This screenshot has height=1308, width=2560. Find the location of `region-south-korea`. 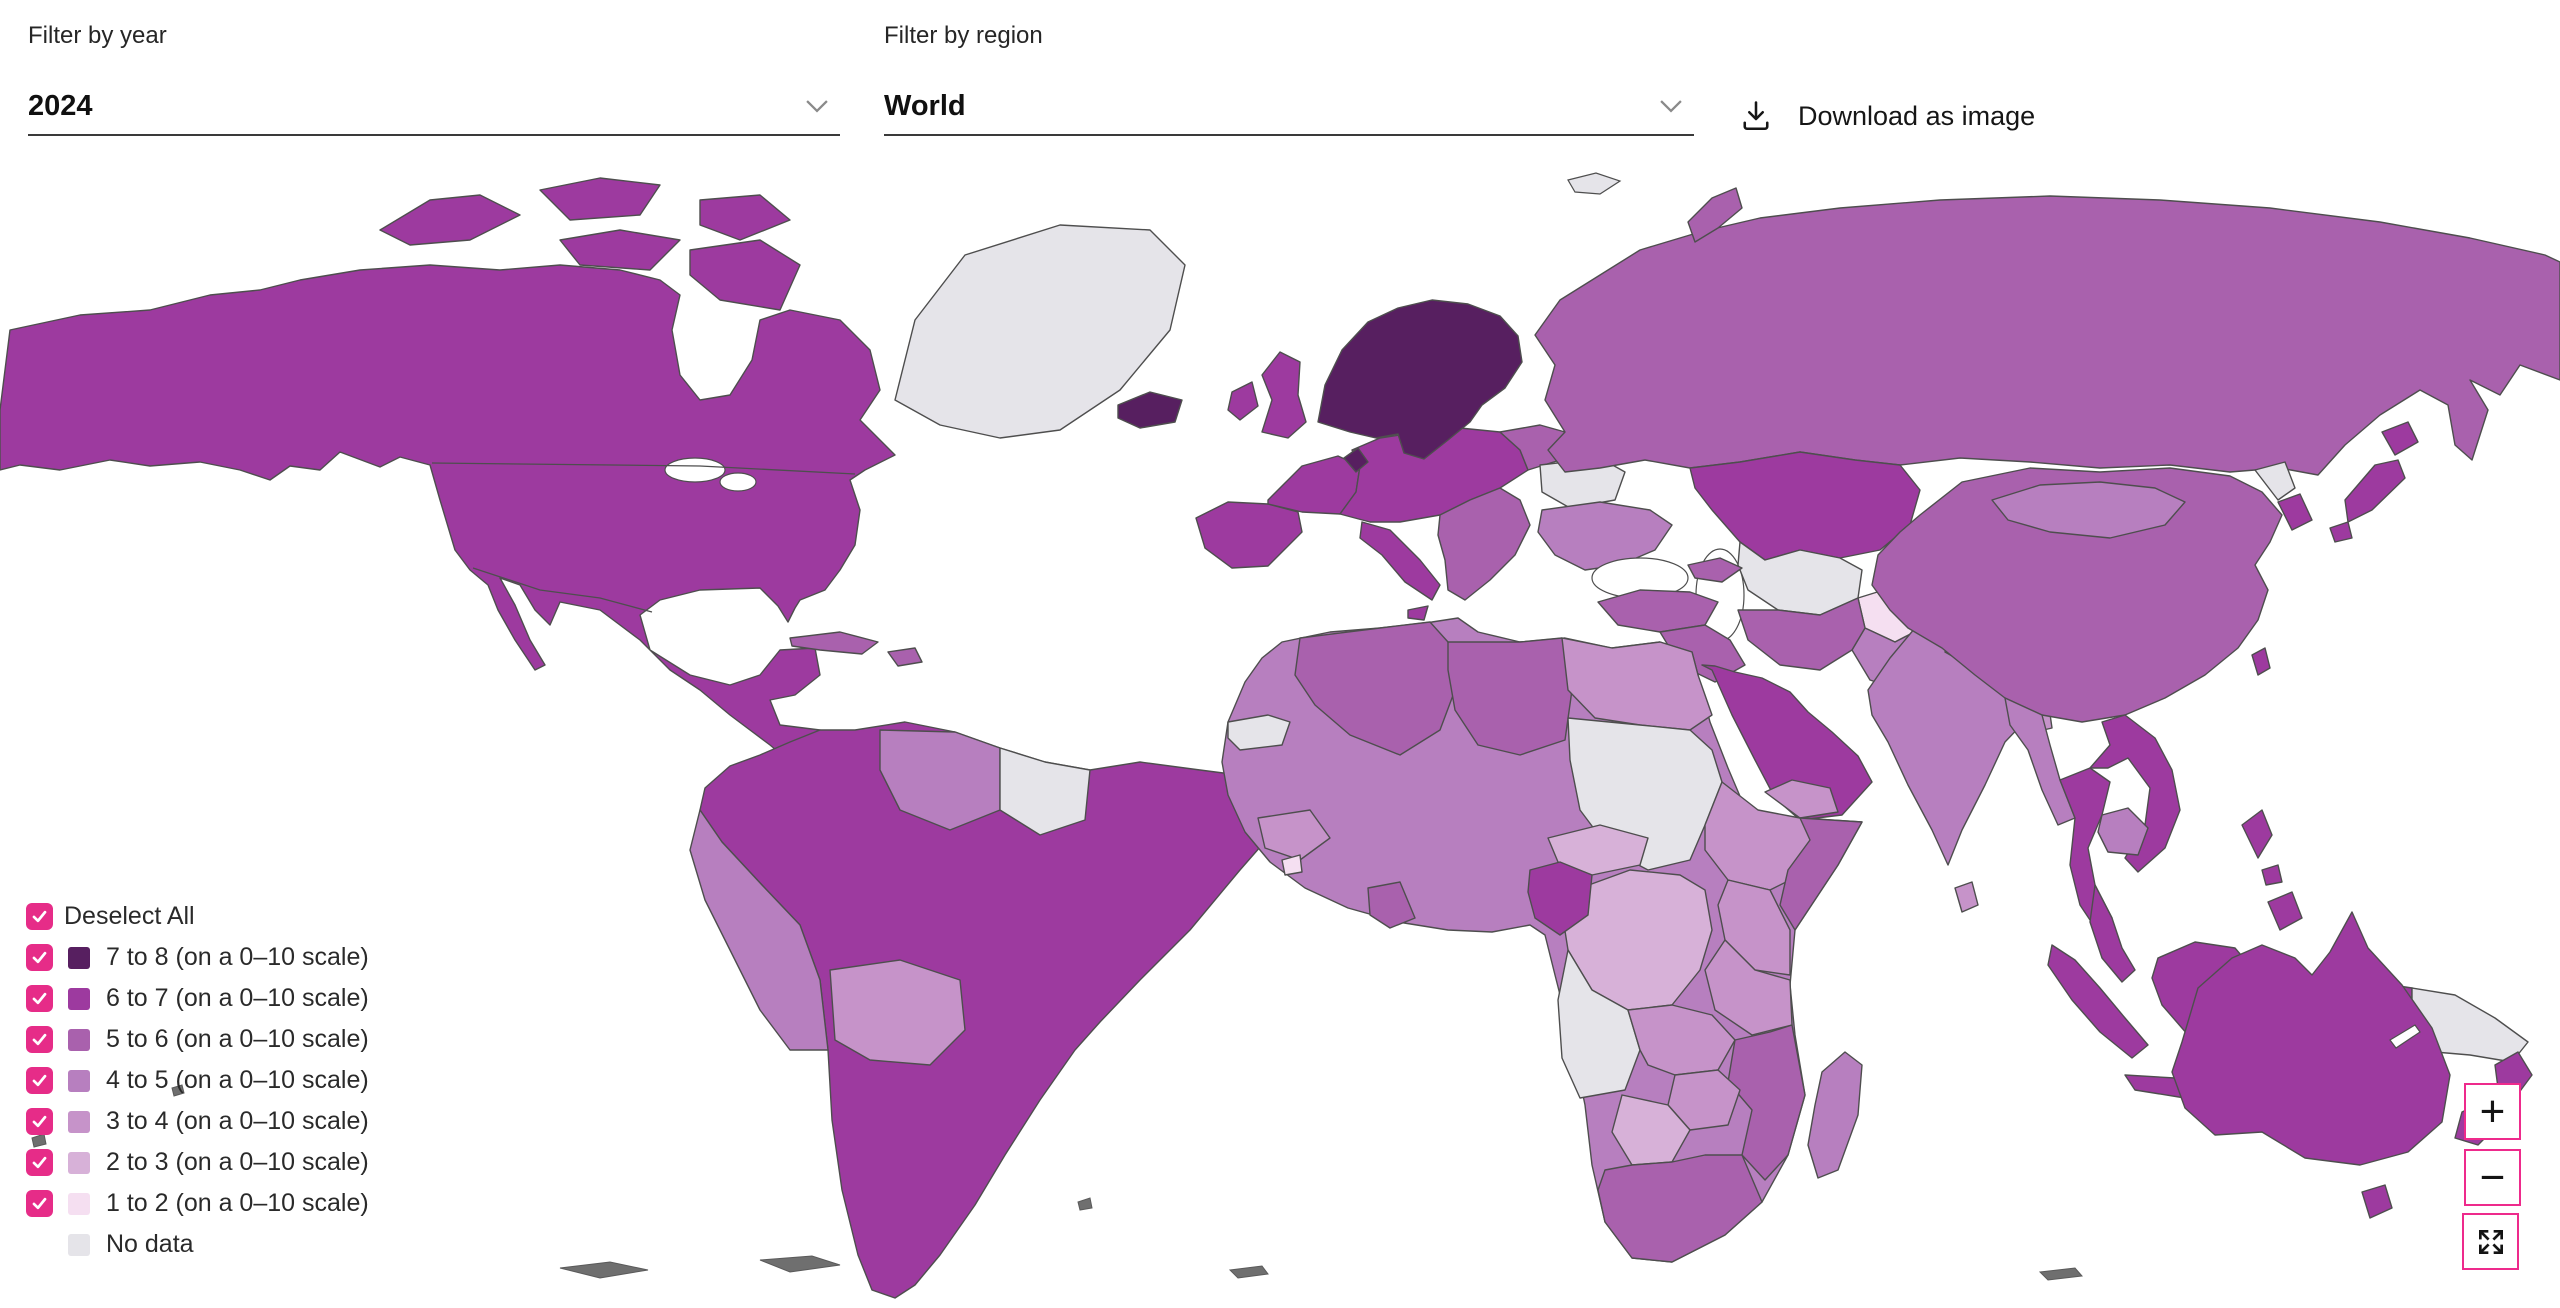

region-south-korea is located at coordinates (2295, 512).